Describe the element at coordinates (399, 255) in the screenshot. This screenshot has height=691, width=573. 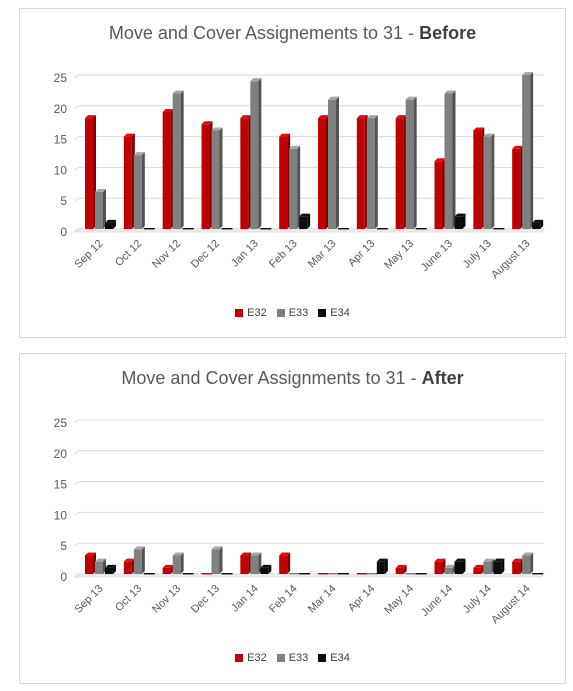
I see `x-tick-label: May 13` at that location.